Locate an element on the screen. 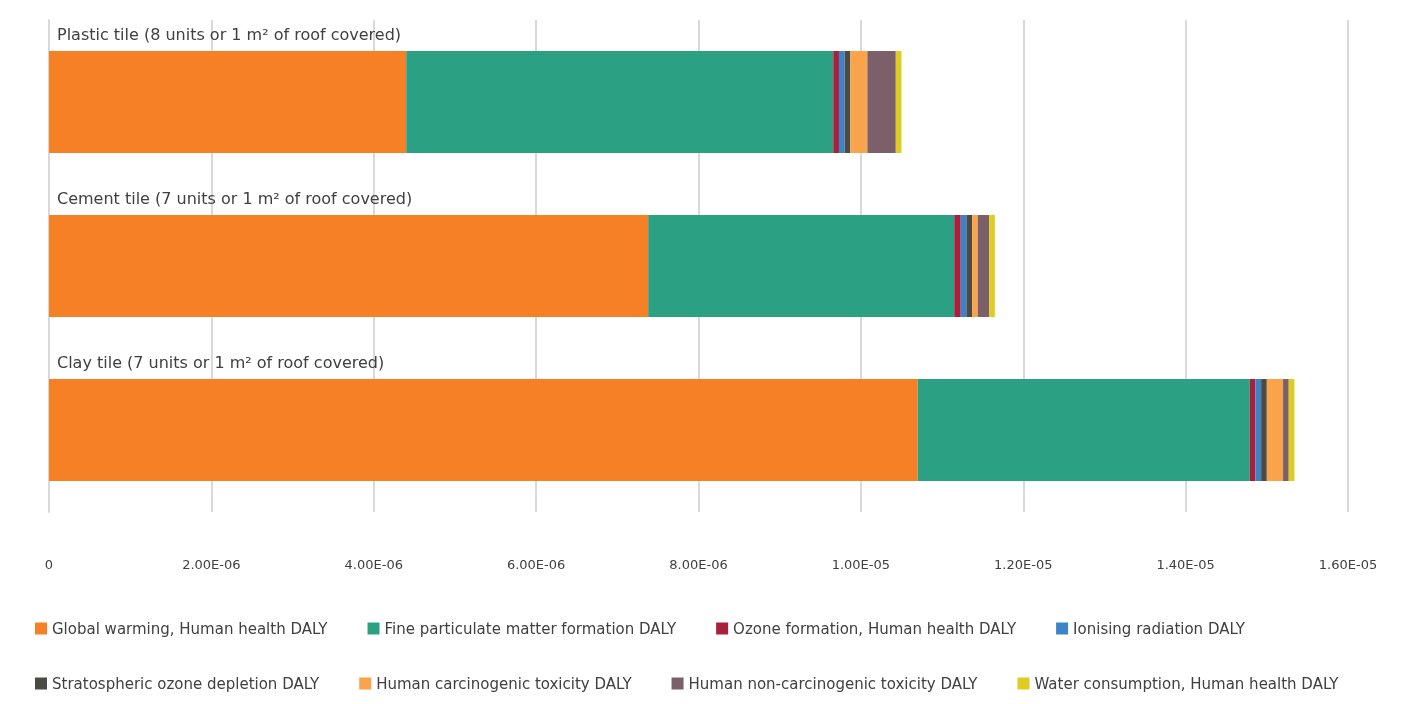  x-tick-label: 1.60E-05 is located at coordinates (1348, 564).